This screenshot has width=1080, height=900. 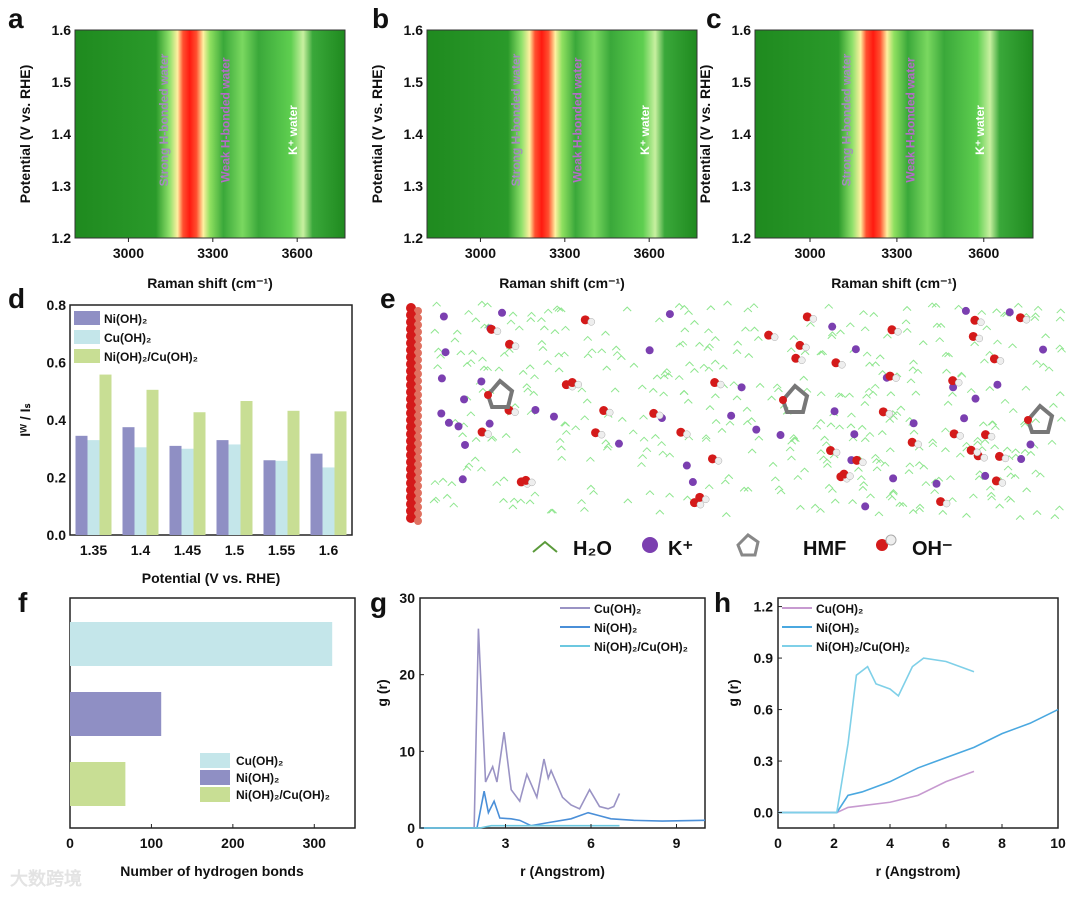 What do you see at coordinates (506, 843) in the screenshot?
I see `x-tick-label: 3` at bounding box center [506, 843].